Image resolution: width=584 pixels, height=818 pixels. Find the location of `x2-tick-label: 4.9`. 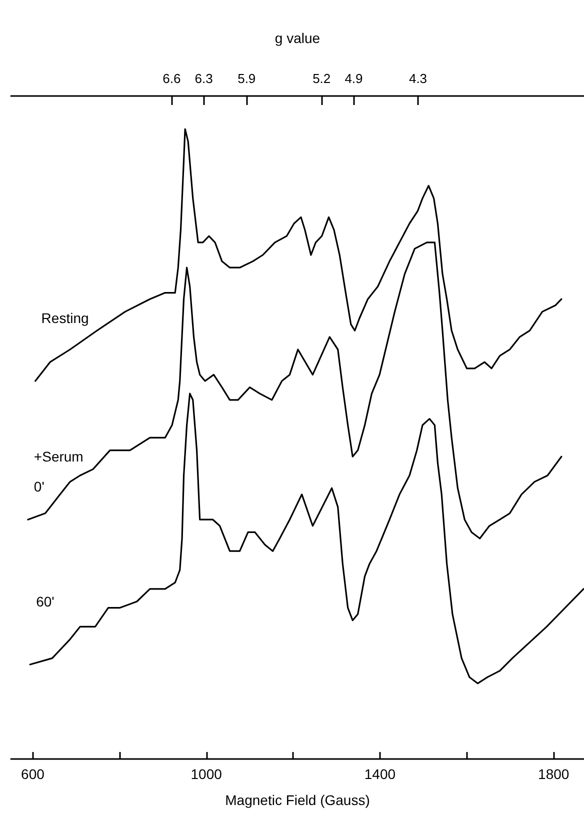

x2-tick-label: 4.9 is located at coordinates (353, 78).